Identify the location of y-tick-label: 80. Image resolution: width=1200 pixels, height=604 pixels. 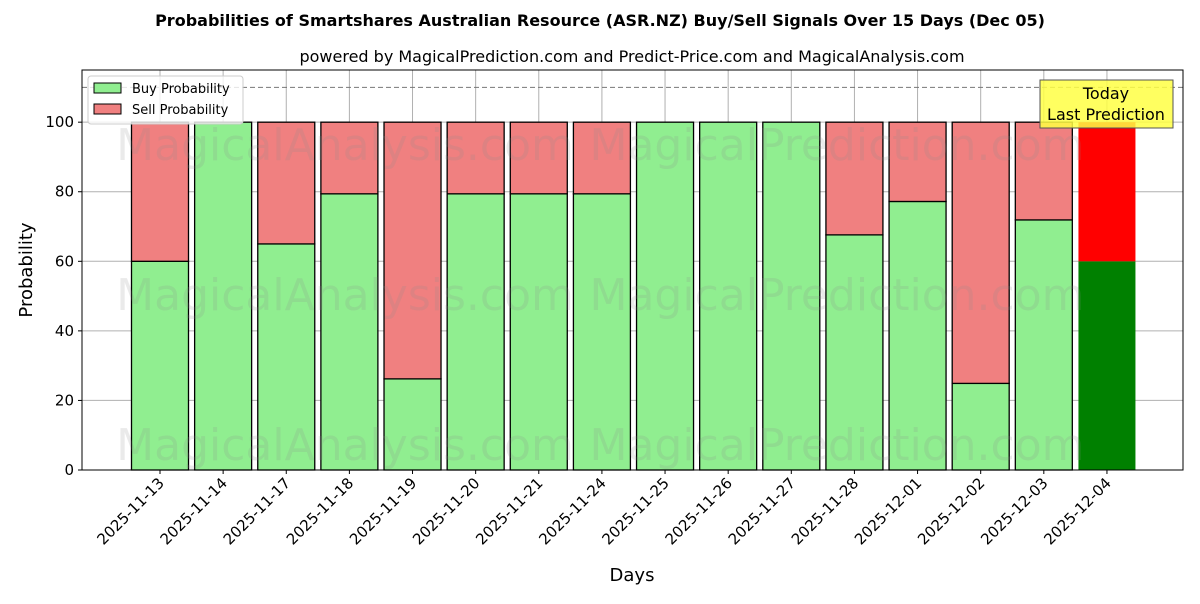
(64, 192).